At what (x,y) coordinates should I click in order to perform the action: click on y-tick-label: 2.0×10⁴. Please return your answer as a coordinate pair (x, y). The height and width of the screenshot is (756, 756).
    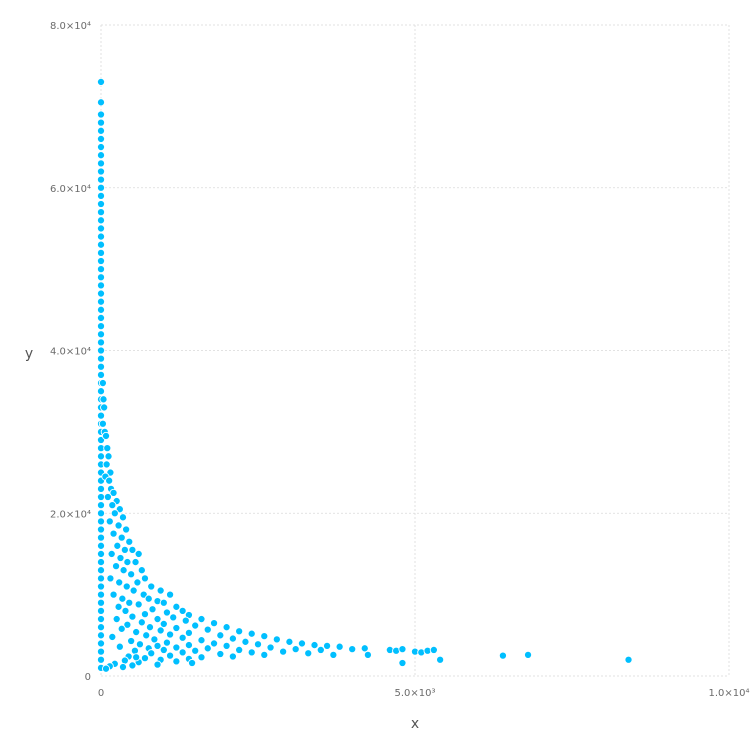
    Looking at the image, I should click on (70, 514).